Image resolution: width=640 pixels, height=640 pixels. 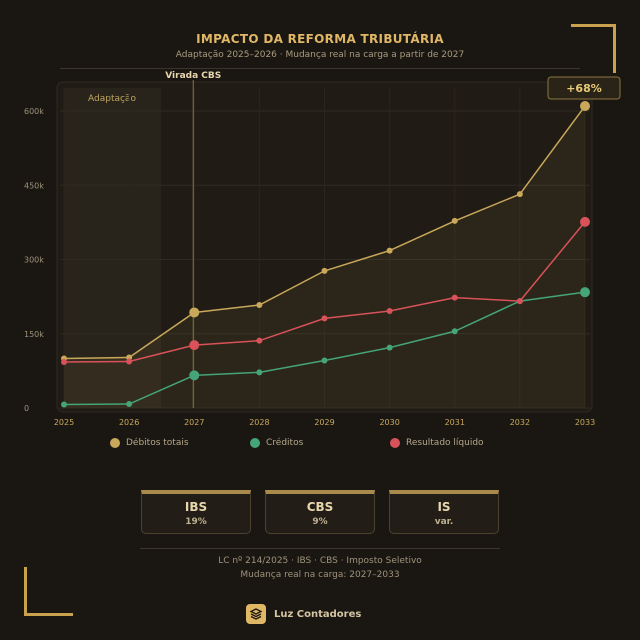 What do you see at coordinates (34, 334) in the screenshot?
I see `y-tick-label: 150k` at bounding box center [34, 334].